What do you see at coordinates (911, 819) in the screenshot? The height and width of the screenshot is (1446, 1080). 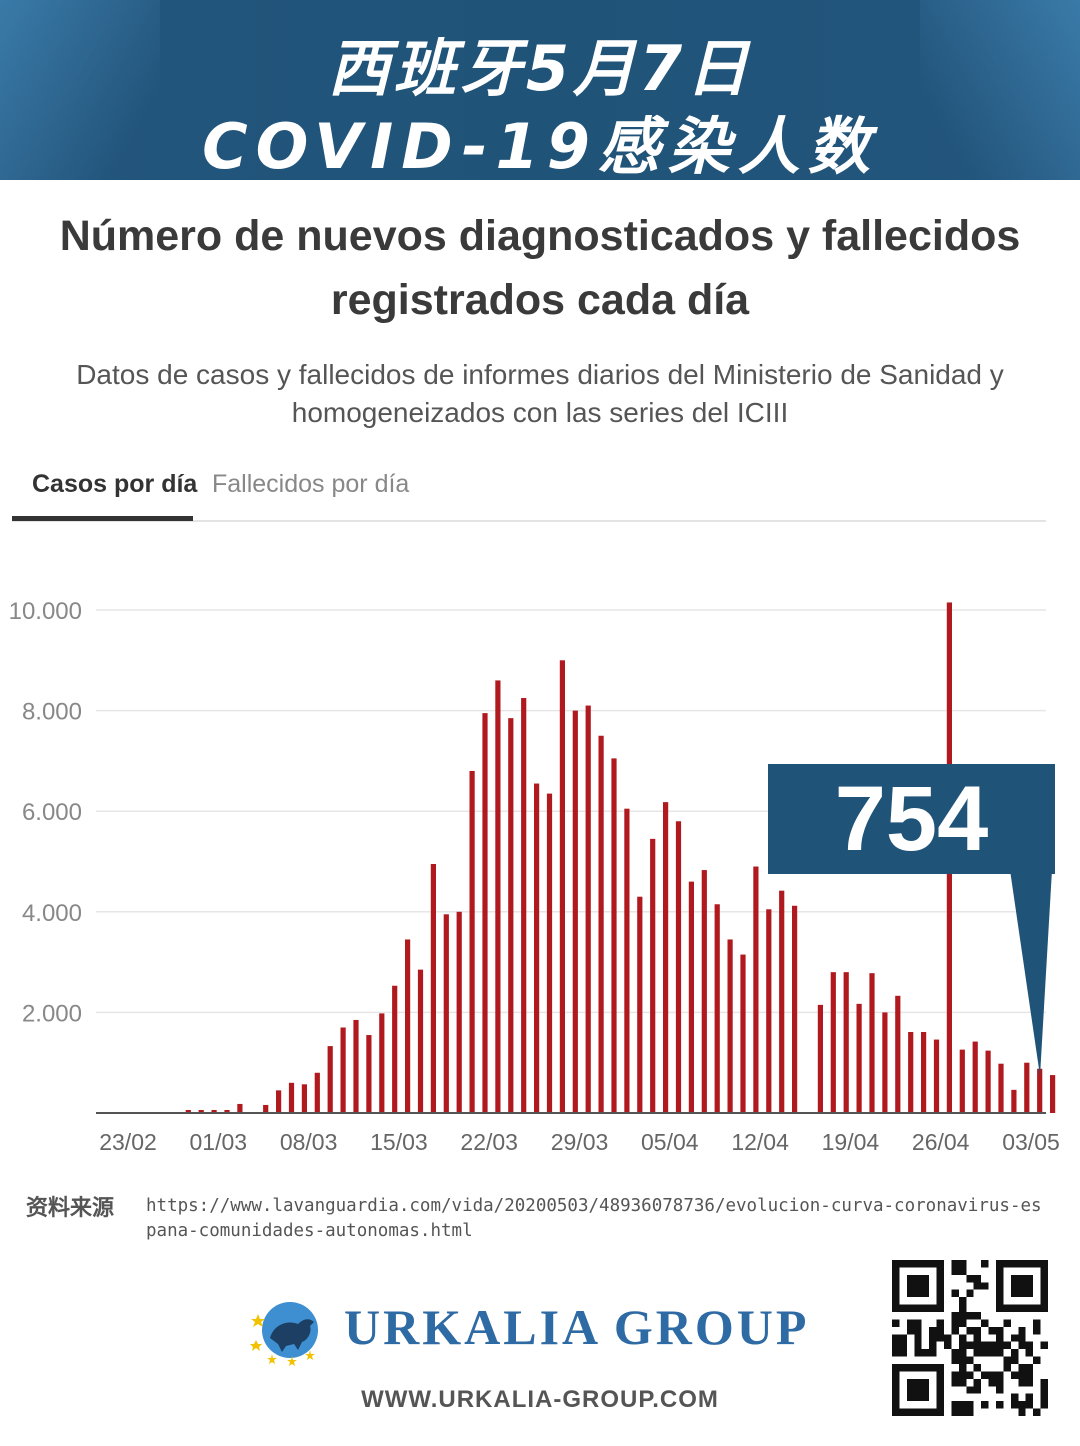 I see `callout-latest-value: 754` at bounding box center [911, 819].